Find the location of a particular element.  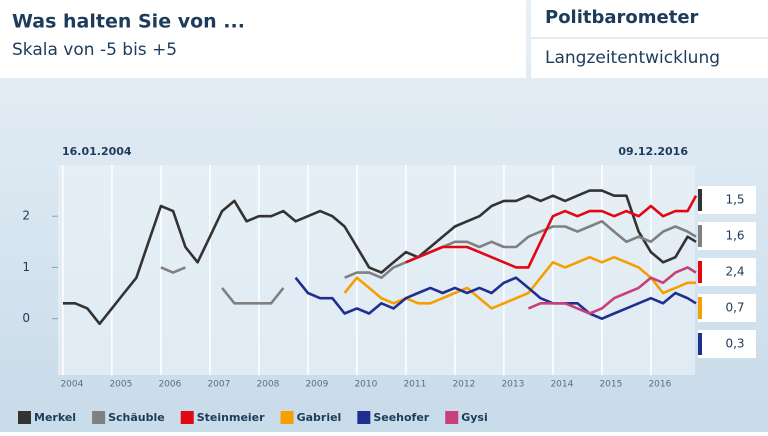

x-tick-label: 2016 is located at coordinates (659, 385).